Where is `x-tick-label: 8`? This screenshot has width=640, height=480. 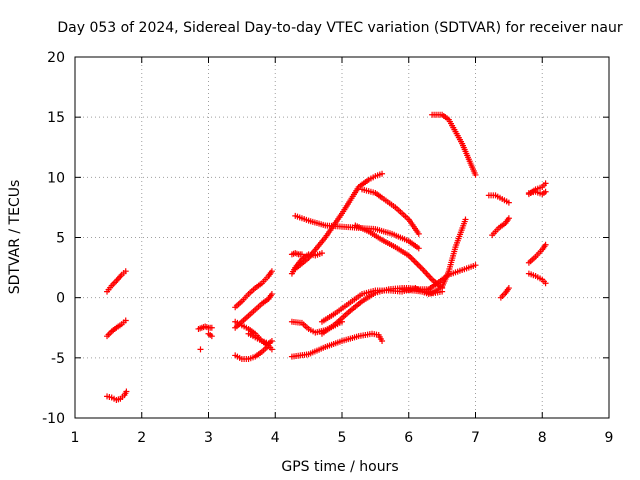
x-tick-label: 8 is located at coordinates (542, 438).